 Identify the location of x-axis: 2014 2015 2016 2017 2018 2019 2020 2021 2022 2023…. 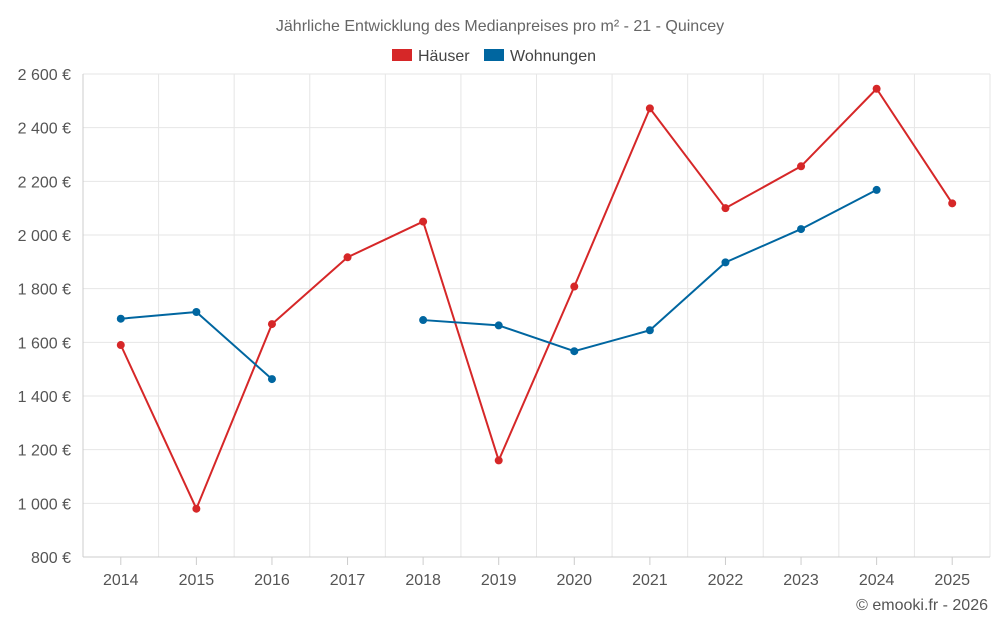
(536, 572).